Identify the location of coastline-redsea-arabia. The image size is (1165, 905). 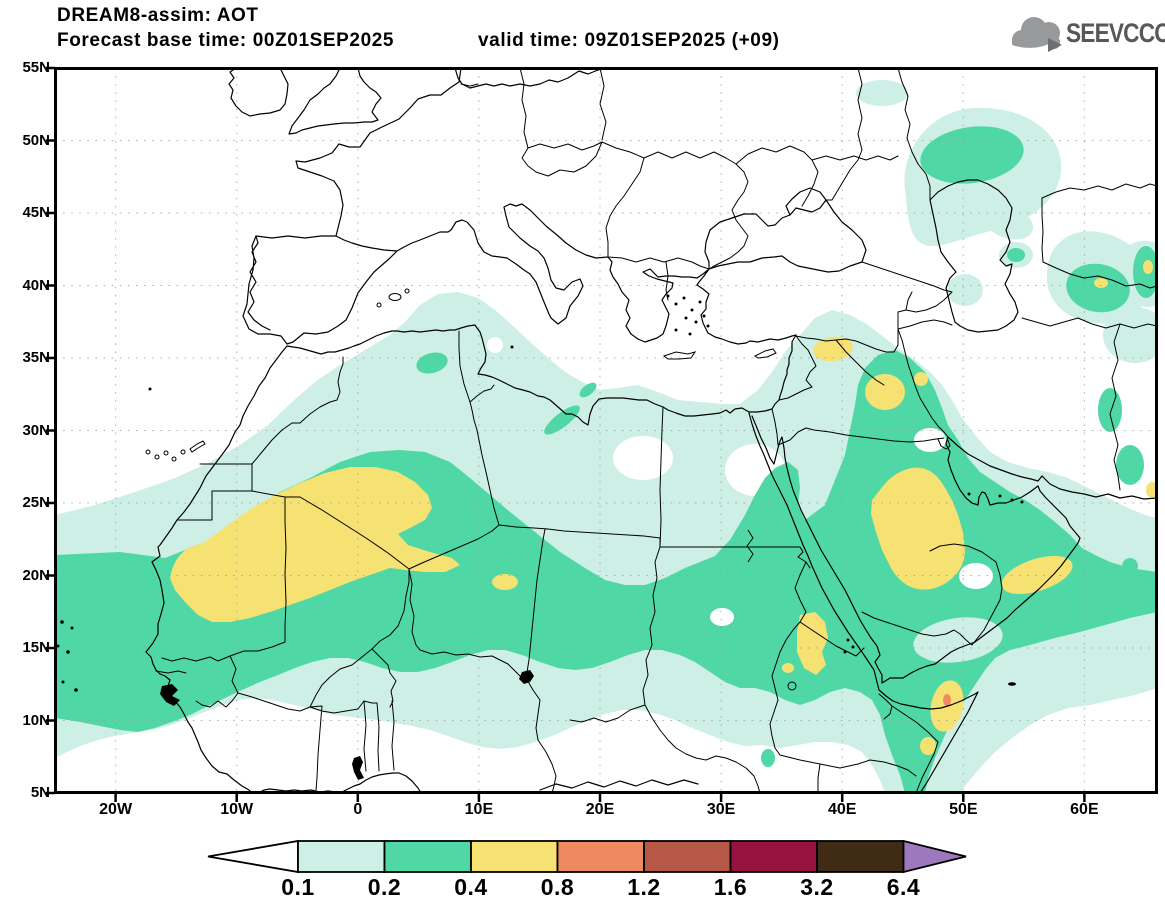
(952, 602).